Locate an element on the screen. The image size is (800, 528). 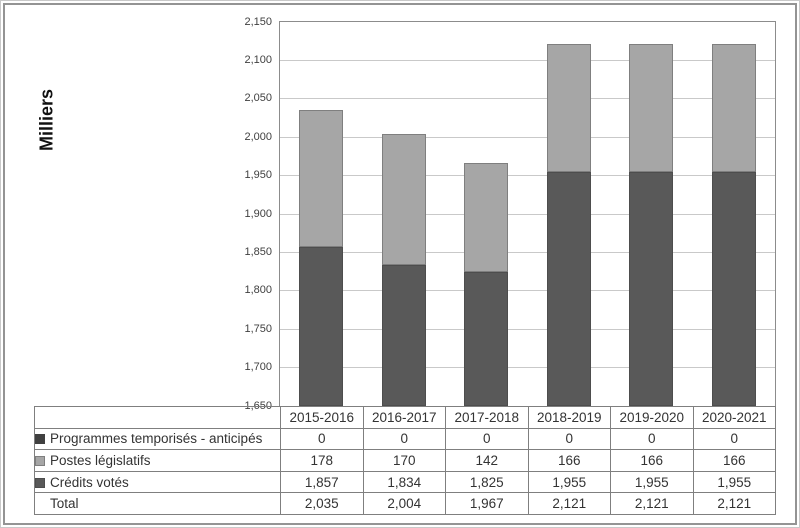
value-cell: 1,857 is located at coordinates (322, 482).